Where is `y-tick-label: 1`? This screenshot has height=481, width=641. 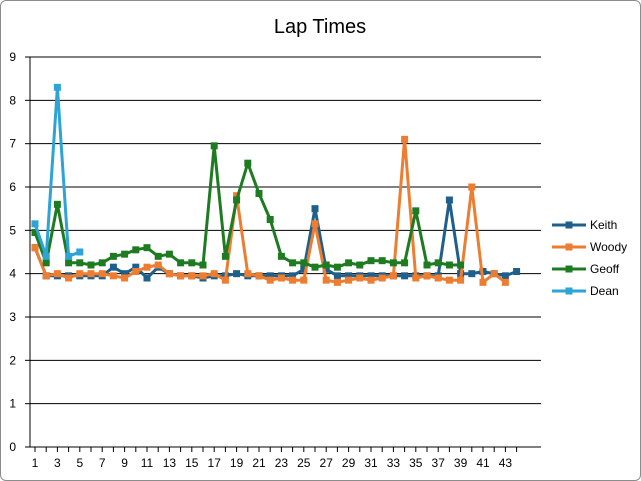 y-tick-label: 1 is located at coordinates (12, 404).